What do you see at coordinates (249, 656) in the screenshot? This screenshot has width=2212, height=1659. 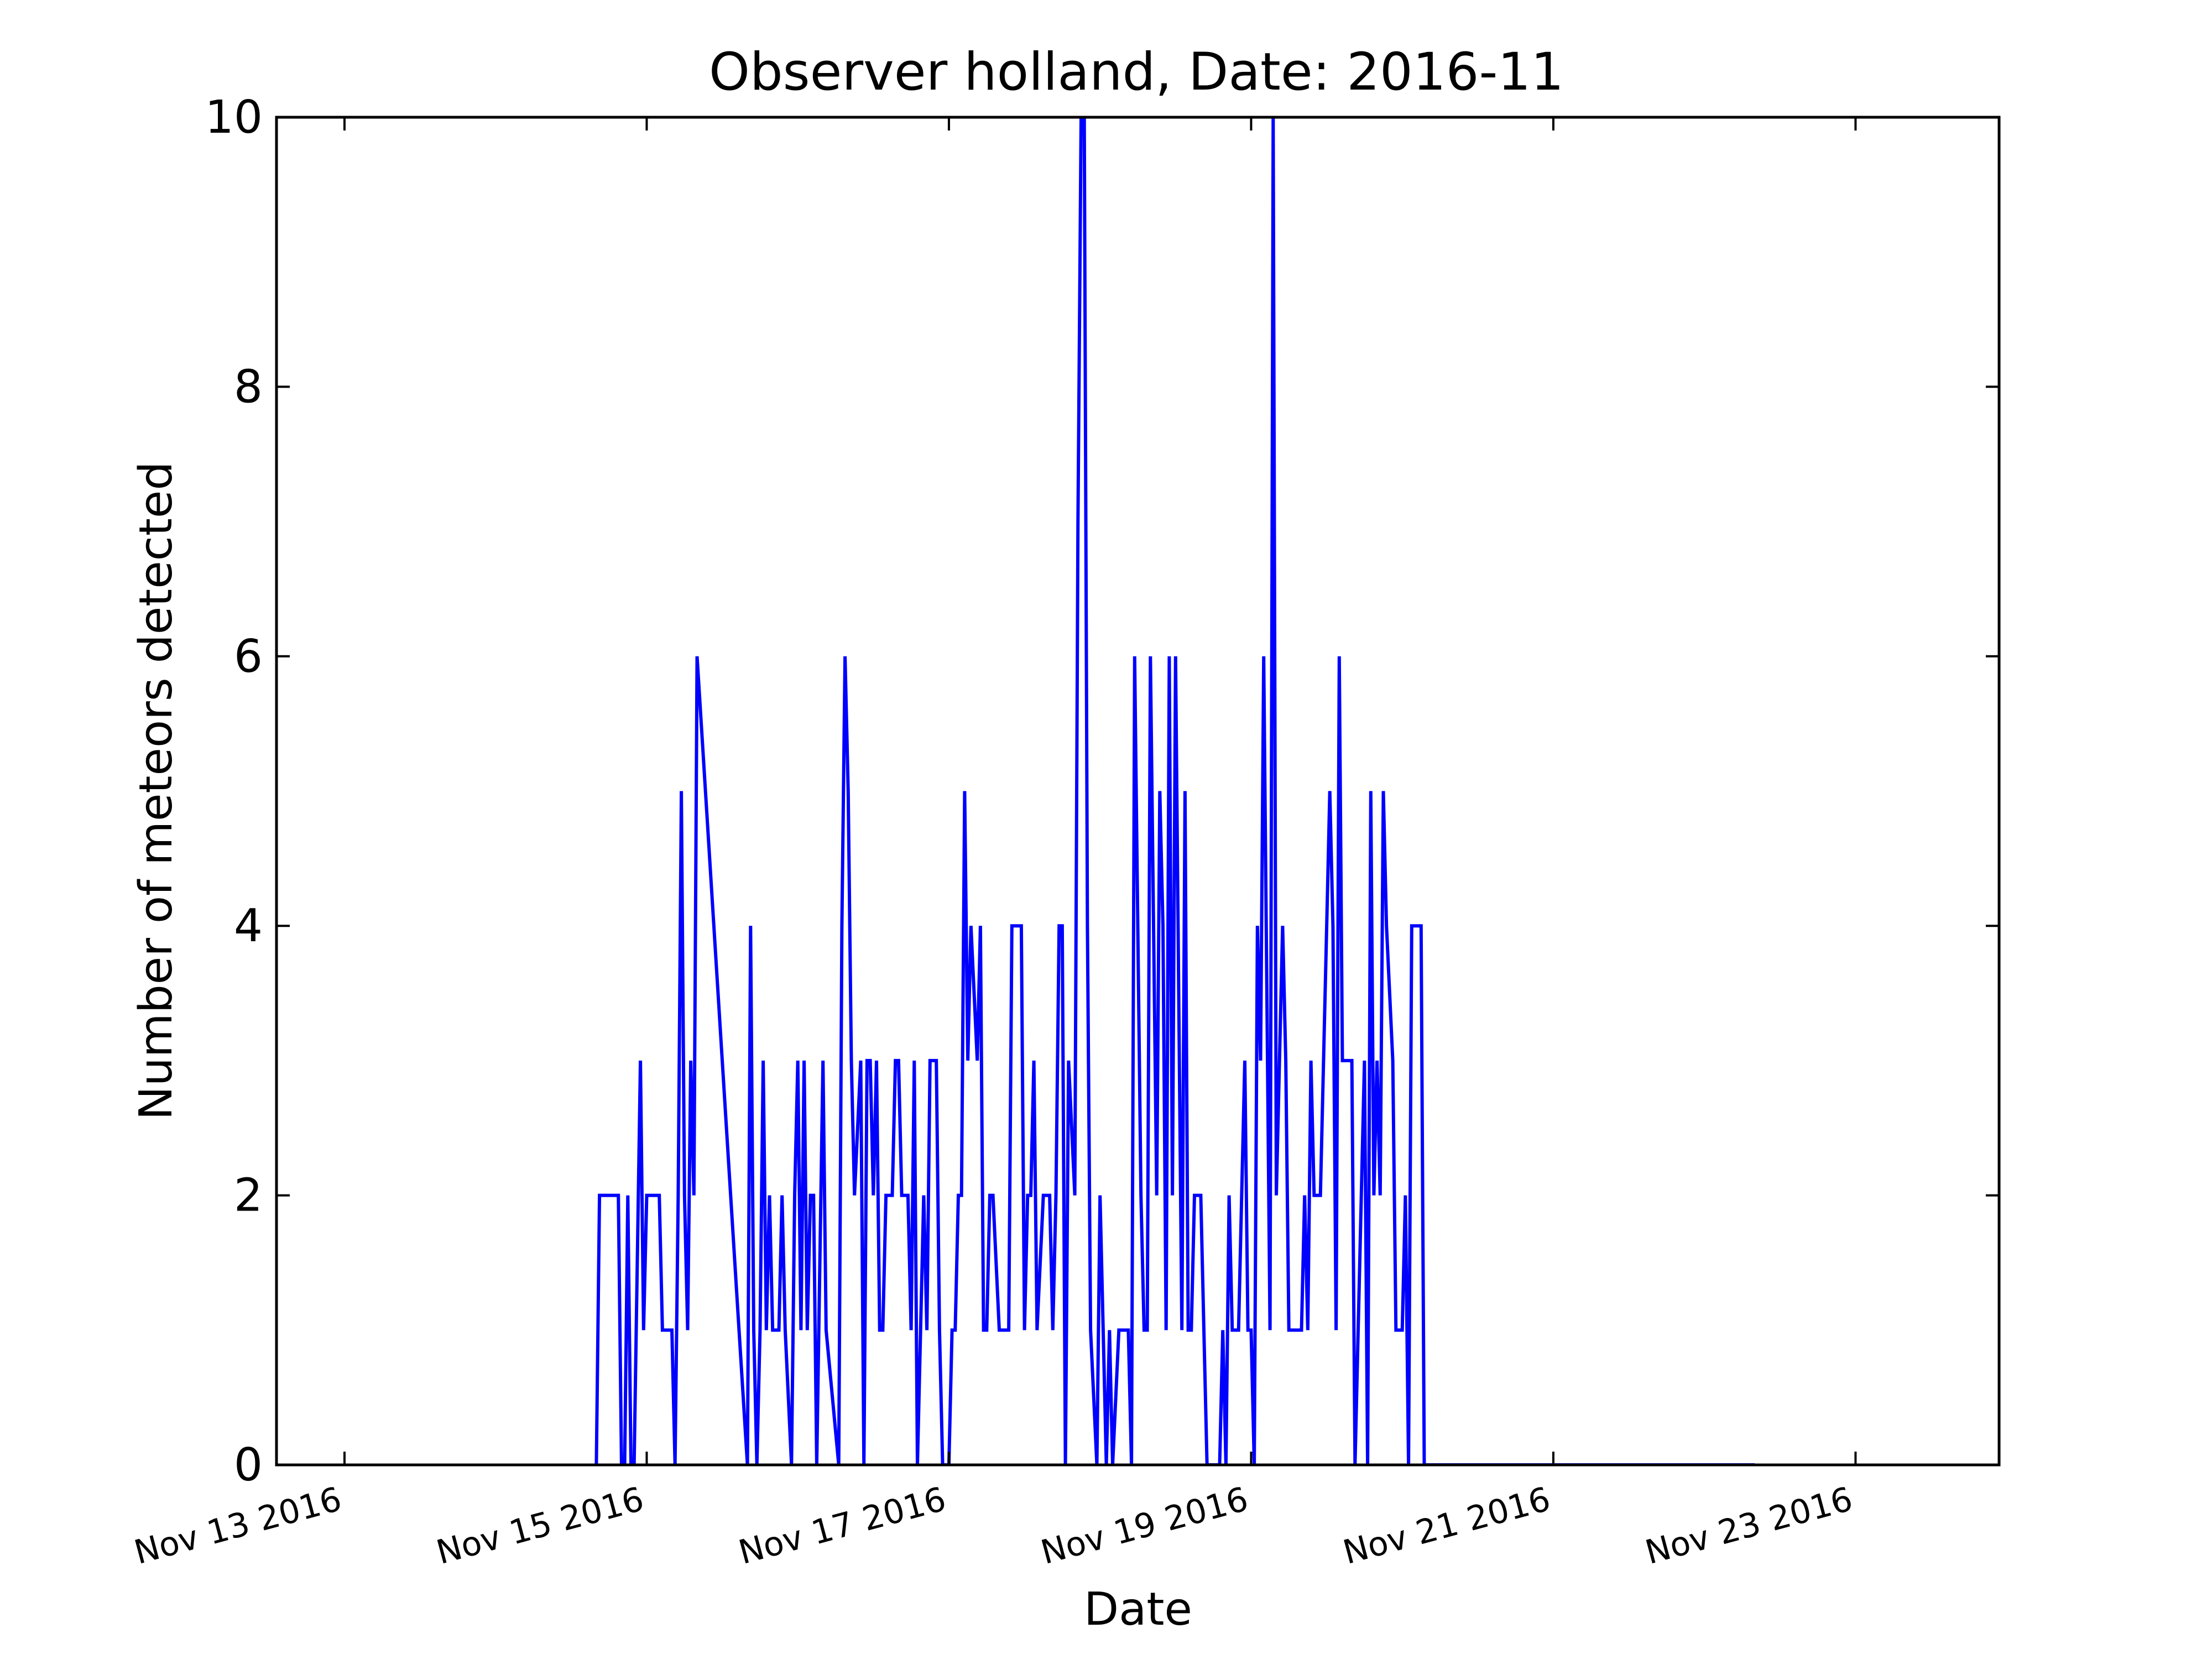 I see `y-tick-label: 6` at bounding box center [249, 656].